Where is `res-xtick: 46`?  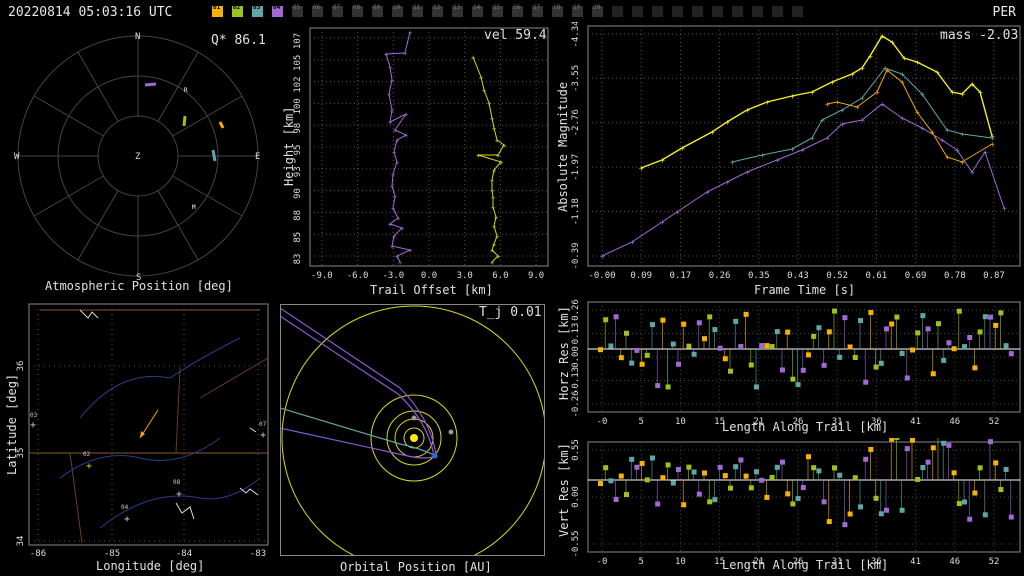
res-xtick: 46 is located at coordinates (954, 422).